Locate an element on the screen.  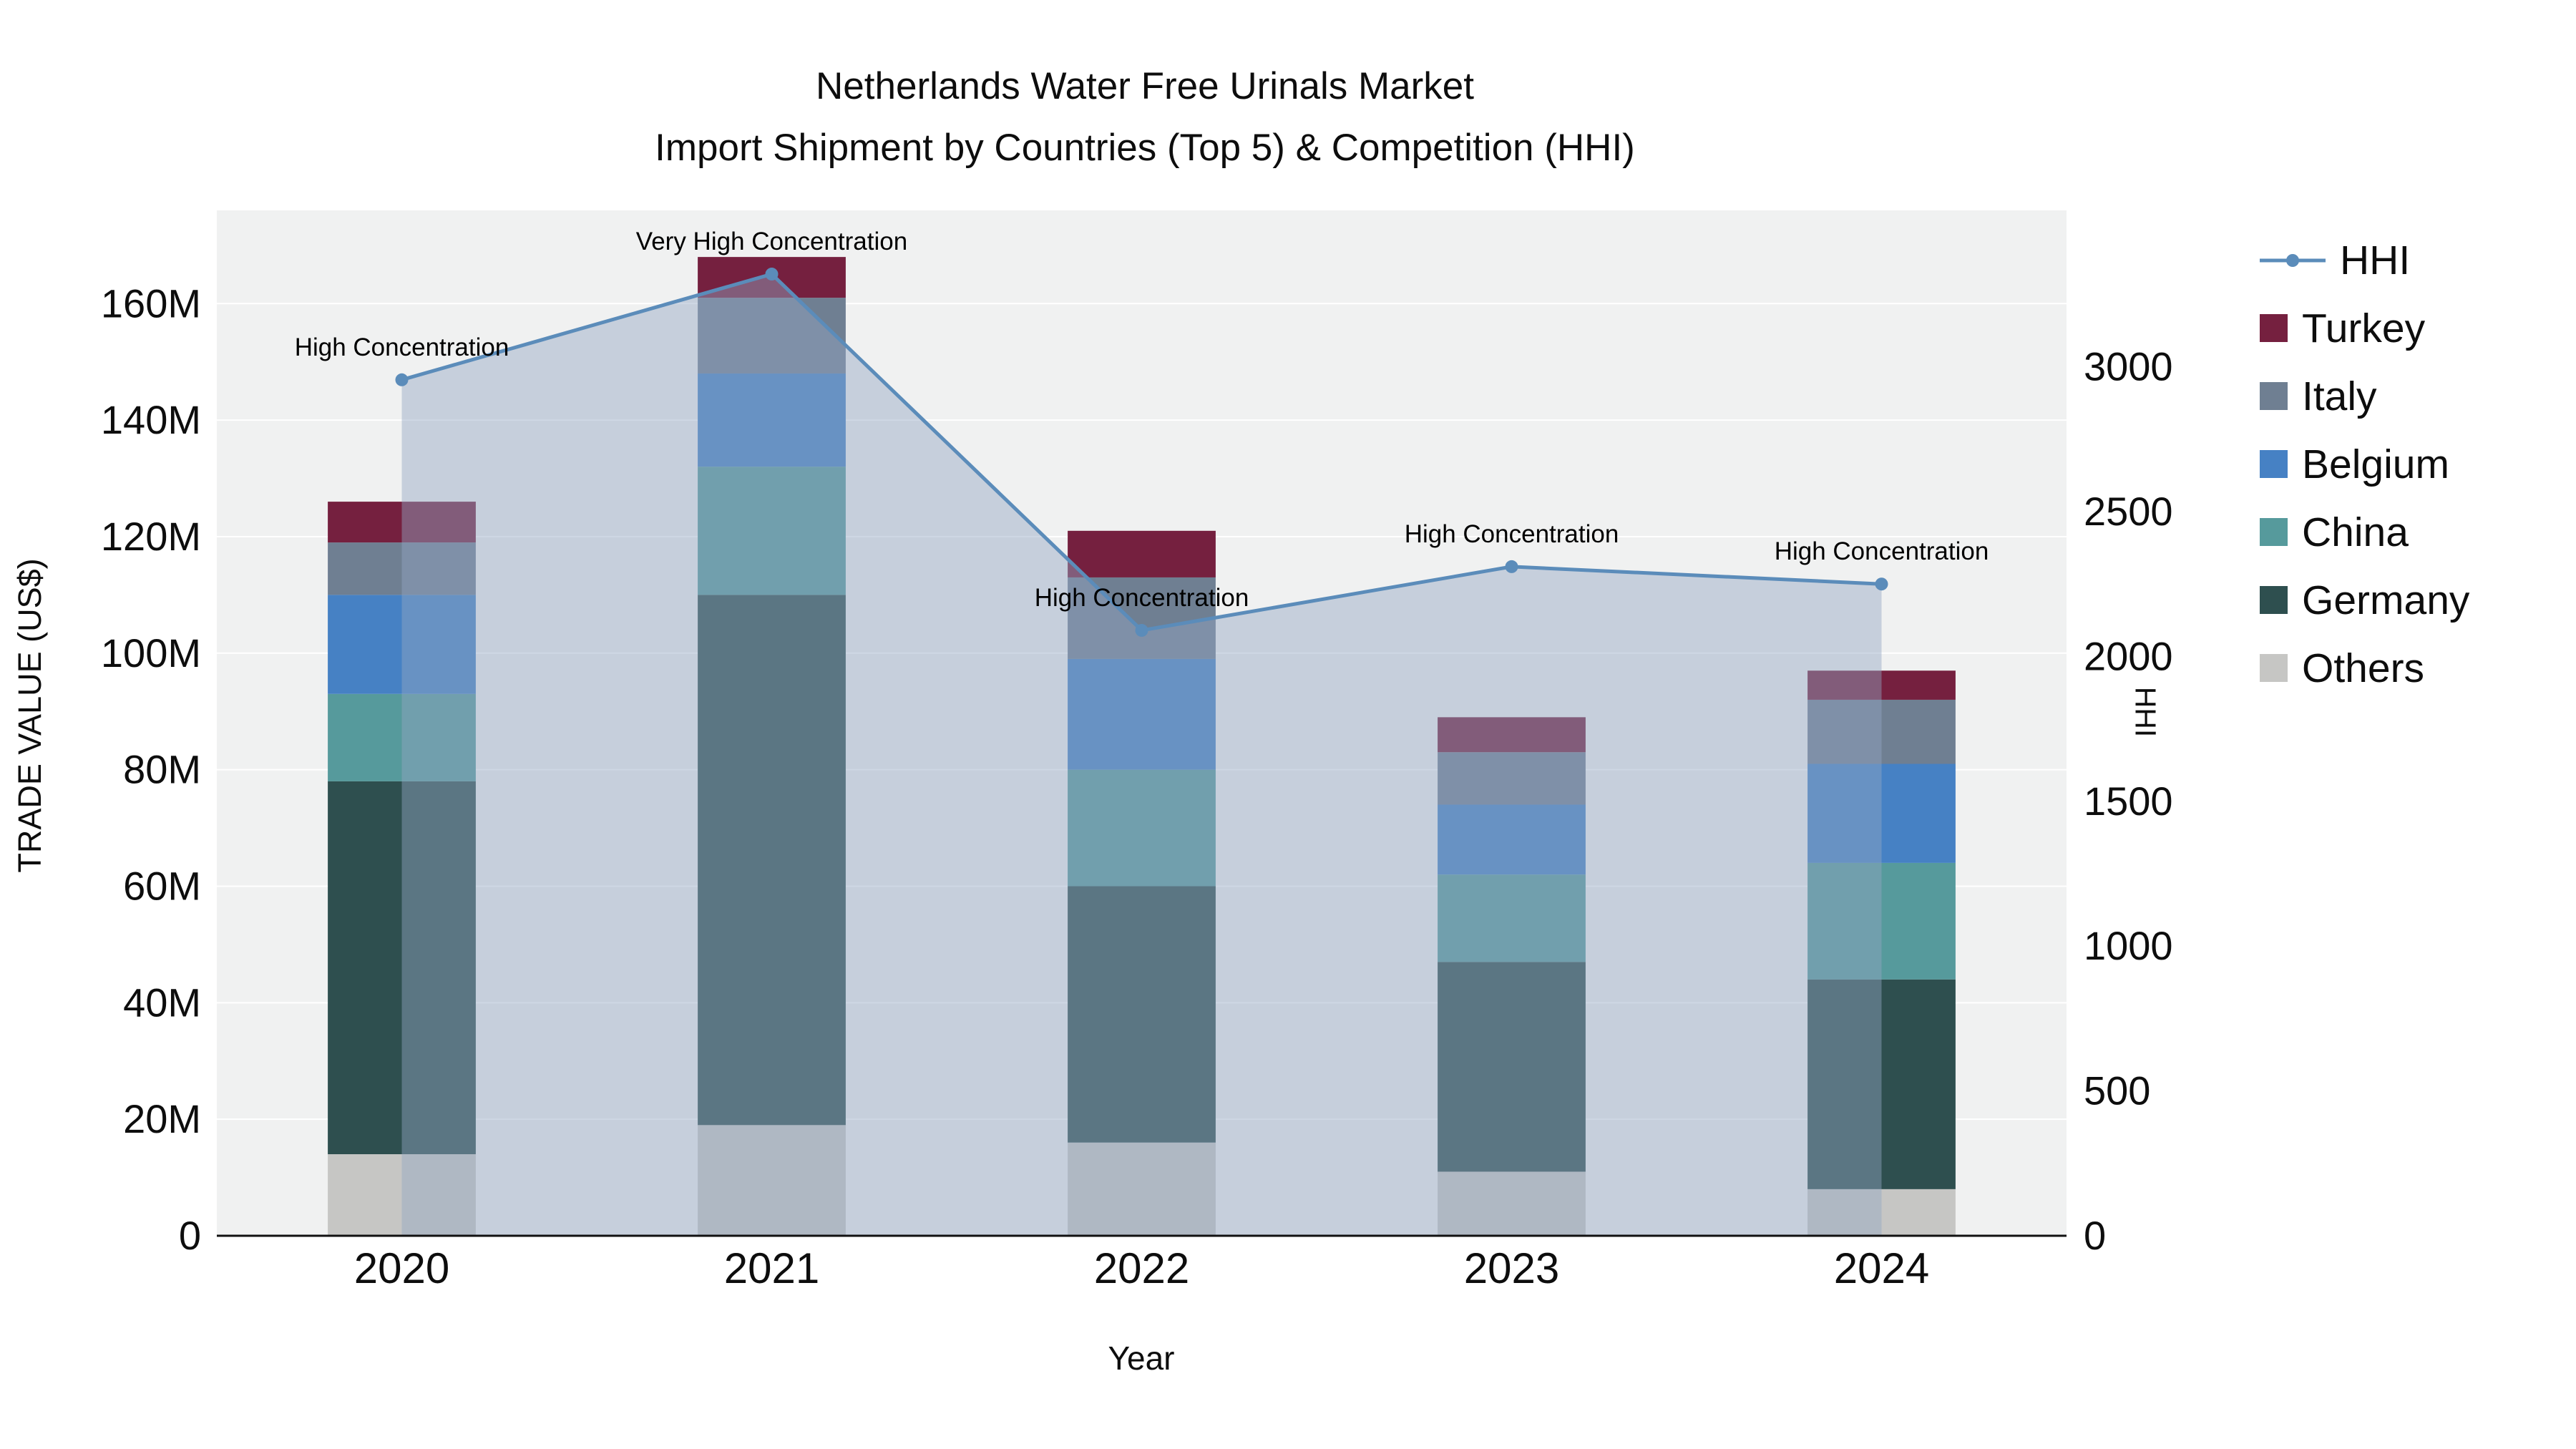
x-tick-label: 2024 is located at coordinates (1881, 1268).